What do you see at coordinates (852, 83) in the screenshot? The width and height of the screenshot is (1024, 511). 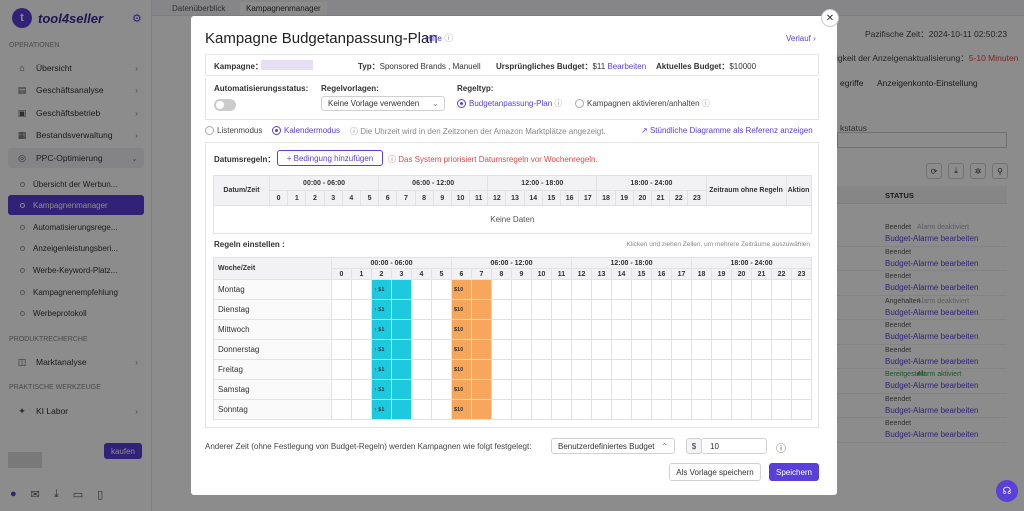 I see `bg-tab-terms: egriffe` at bounding box center [852, 83].